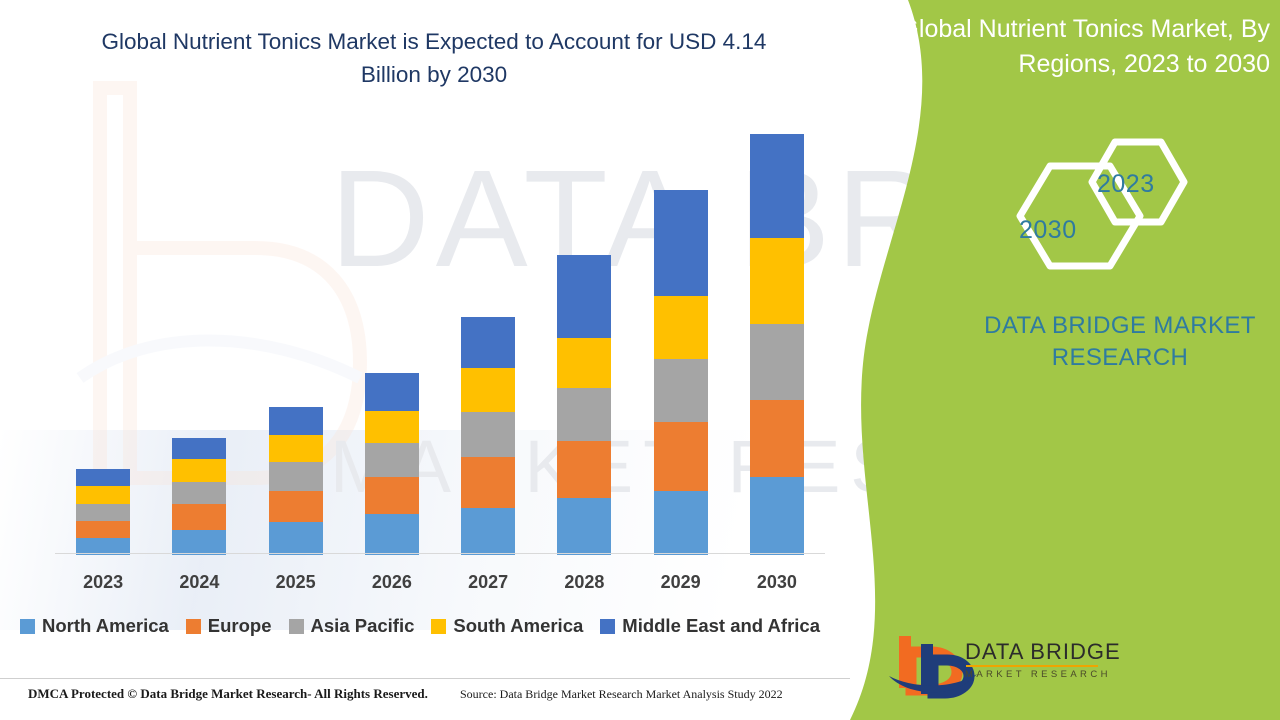 The height and width of the screenshot is (720, 1280). Describe the element at coordinates (1120, 358) in the screenshot. I see `panel-brand-line2: RESEARCH` at that location.